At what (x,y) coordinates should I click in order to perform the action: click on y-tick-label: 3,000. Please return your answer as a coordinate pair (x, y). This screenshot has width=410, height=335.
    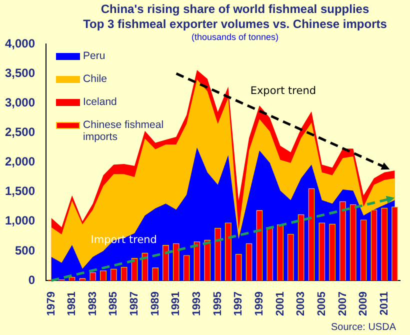
    Looking at the image, I should click on (20, 102).